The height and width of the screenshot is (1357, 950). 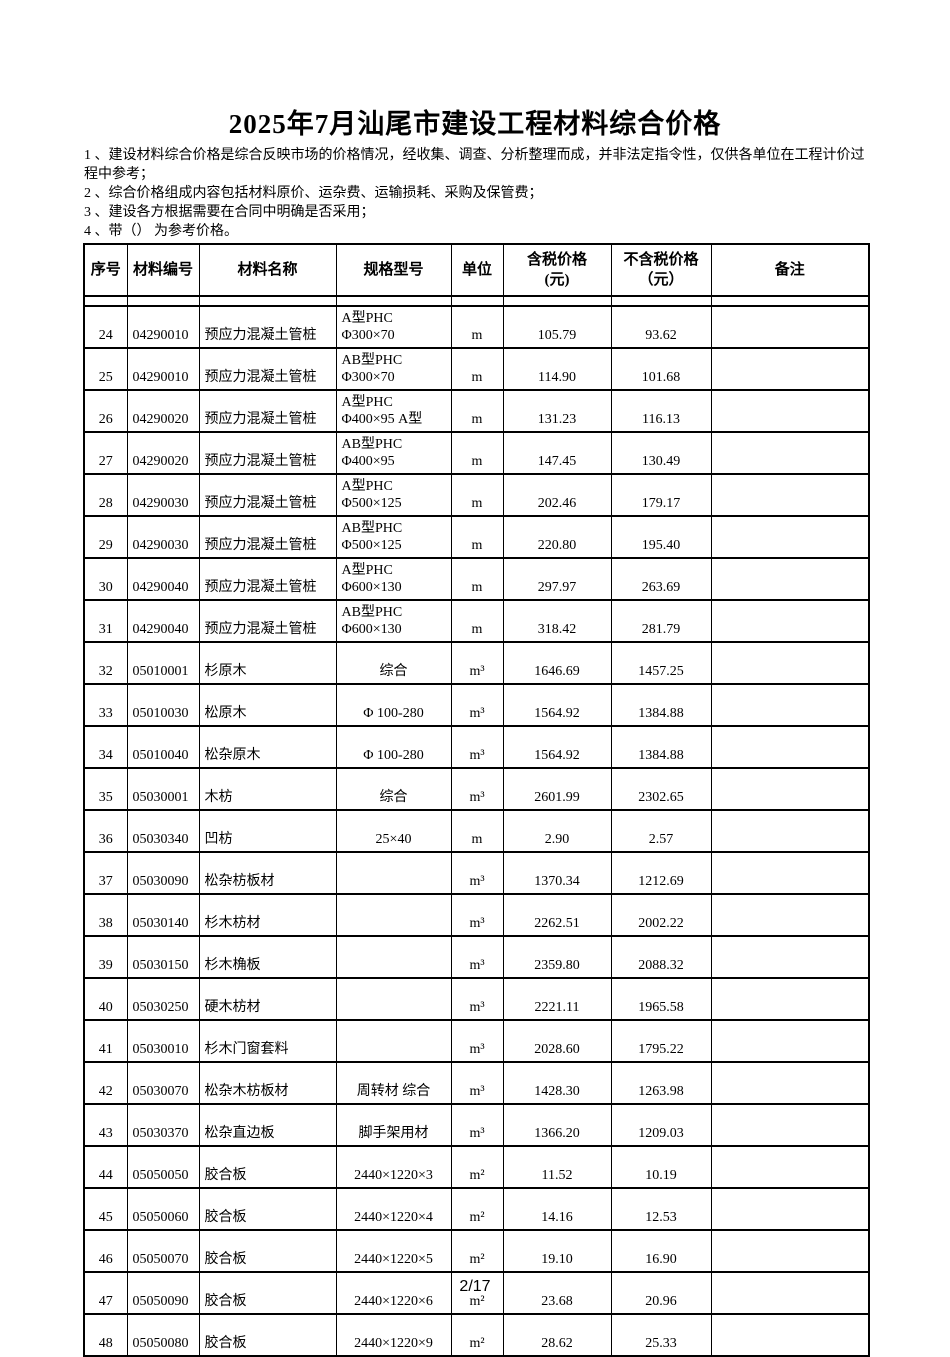 What do you see at coordinates (105, 369) in the screenshot?
I see `cell-no: 25` at bounding box center [105, 369].